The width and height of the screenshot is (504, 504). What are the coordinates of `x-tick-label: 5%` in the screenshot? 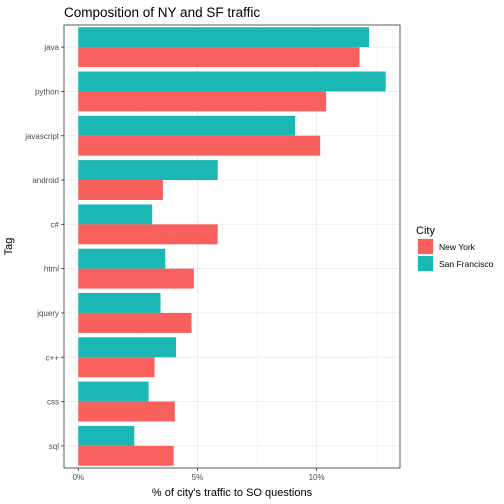 It's located at (198, 477).